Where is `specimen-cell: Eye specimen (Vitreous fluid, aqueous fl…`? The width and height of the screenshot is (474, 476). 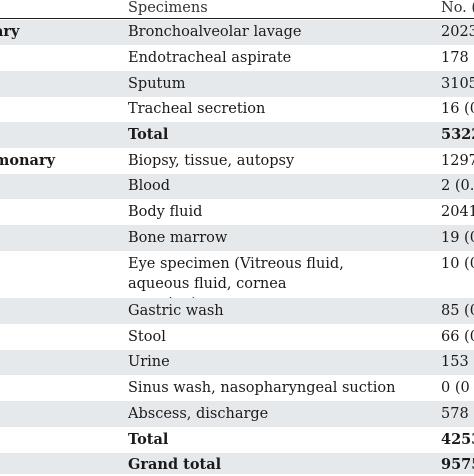
specimen-cell: Eye specimen (Vitreous fluid, aqueous fl… is located at coordinates (236, 284).